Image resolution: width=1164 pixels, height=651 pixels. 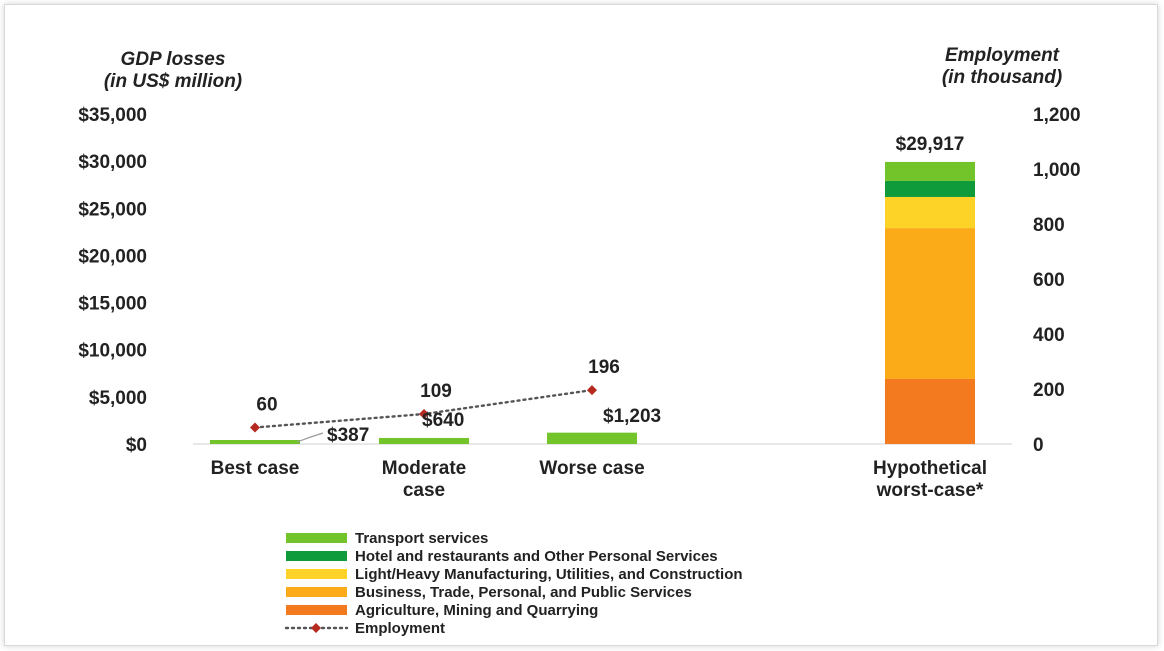 What do you see at coordinates (136, 445) in the screenshot?
I see `left-tick-label: $0` at bounding box center [136, 445].